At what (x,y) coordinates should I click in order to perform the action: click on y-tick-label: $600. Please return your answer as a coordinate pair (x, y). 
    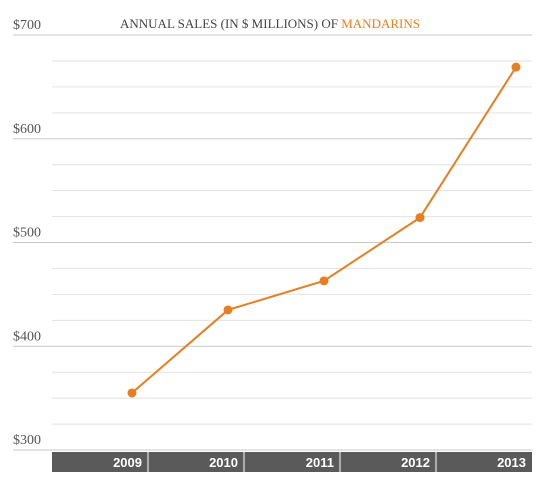
    Looking at the image, I should click on (27, 129).